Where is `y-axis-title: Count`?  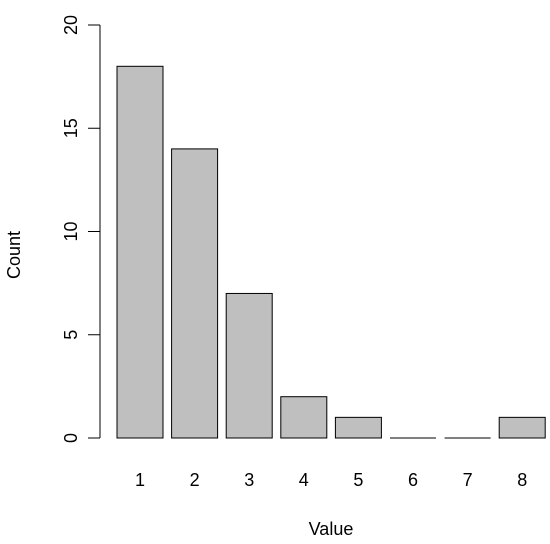 y-axis-title: Count is located at coordinates (14, 255).